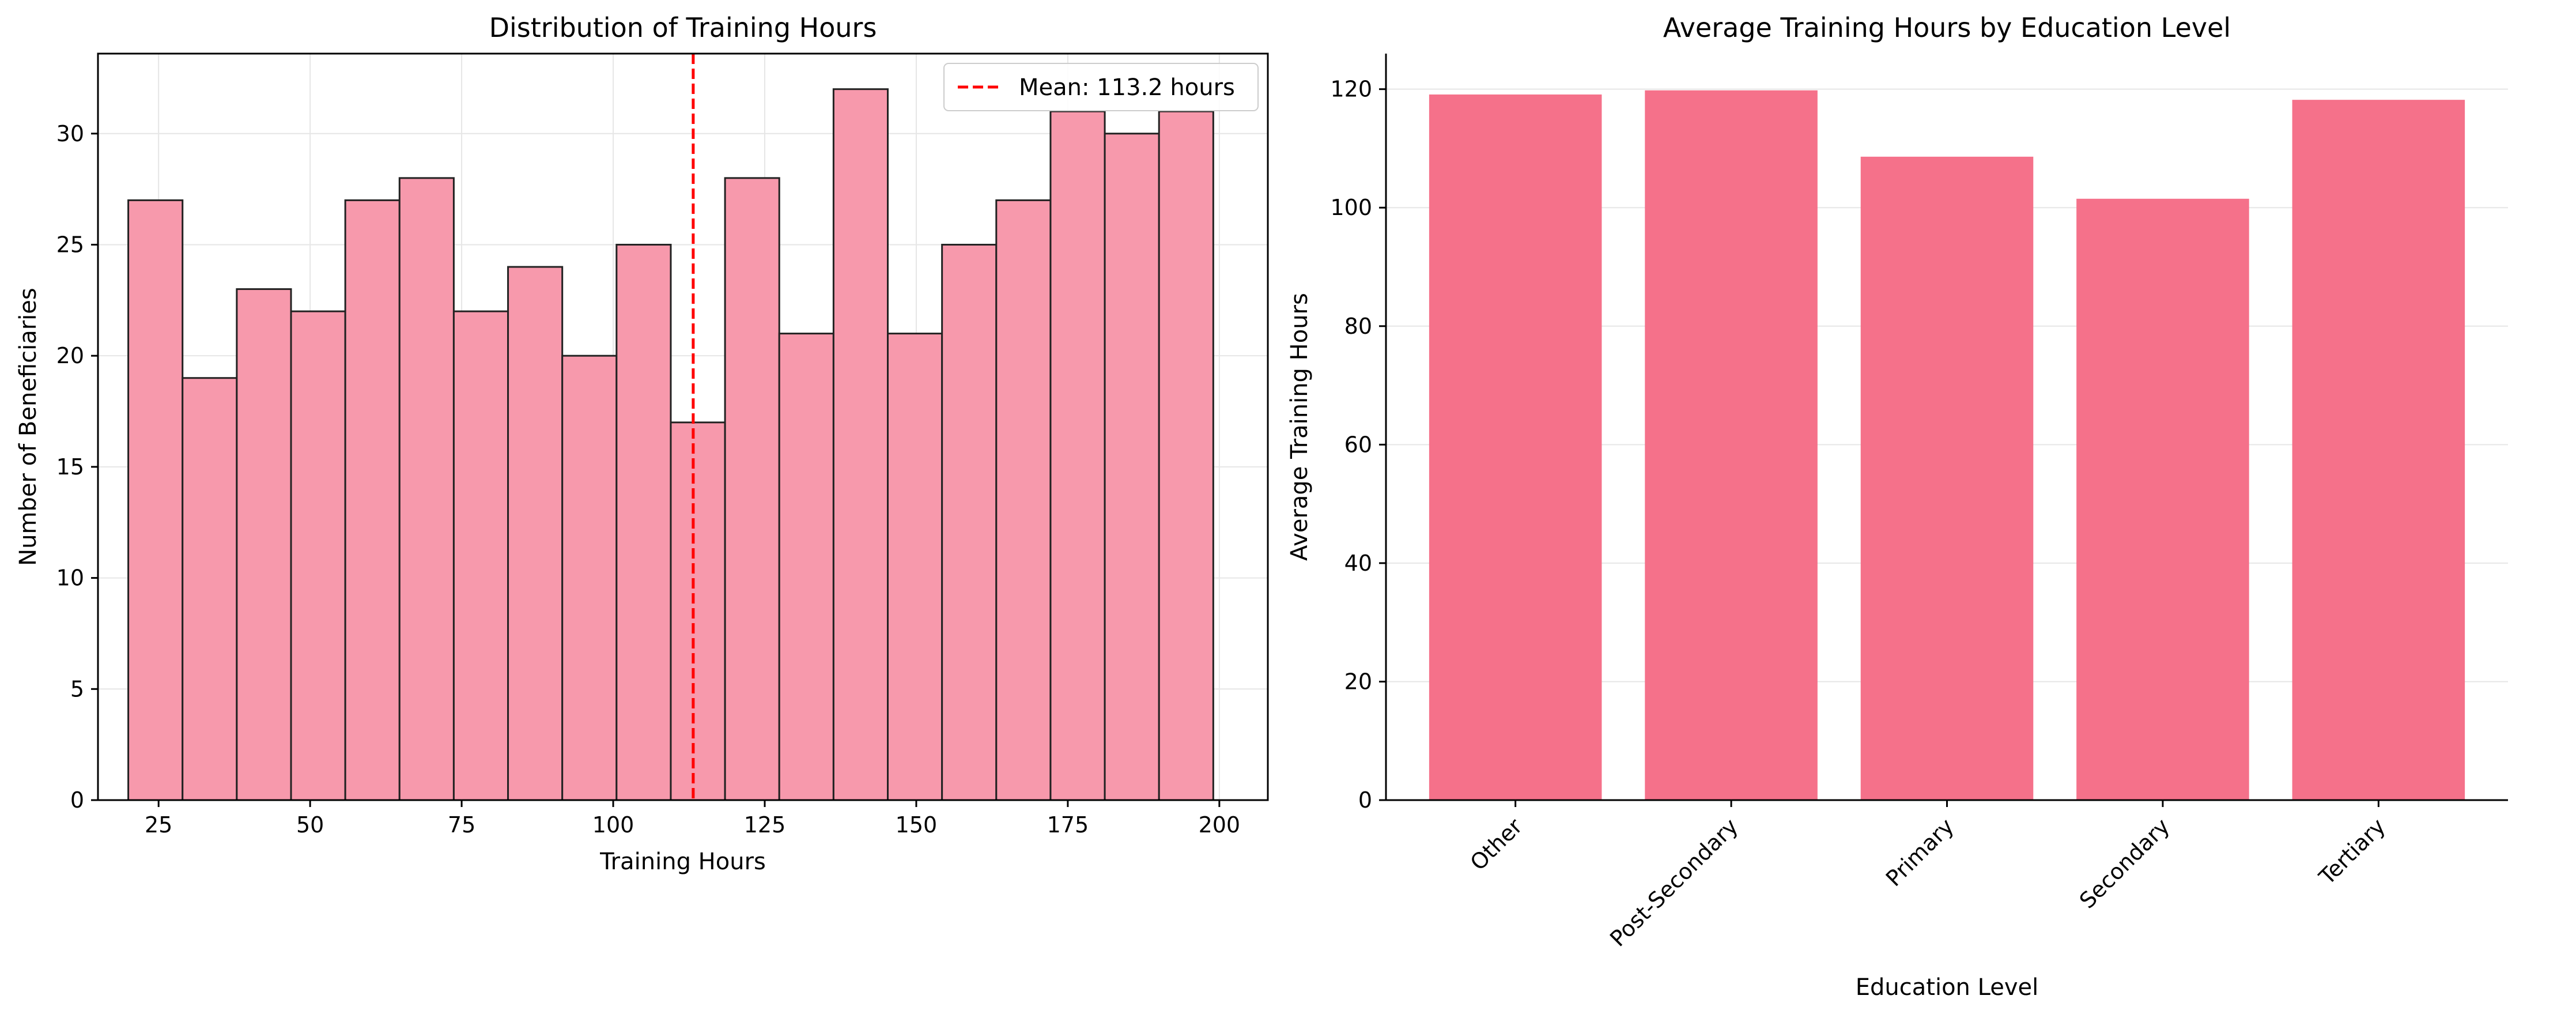  I want to click on y-tick-label: 25, so click(70, 244).